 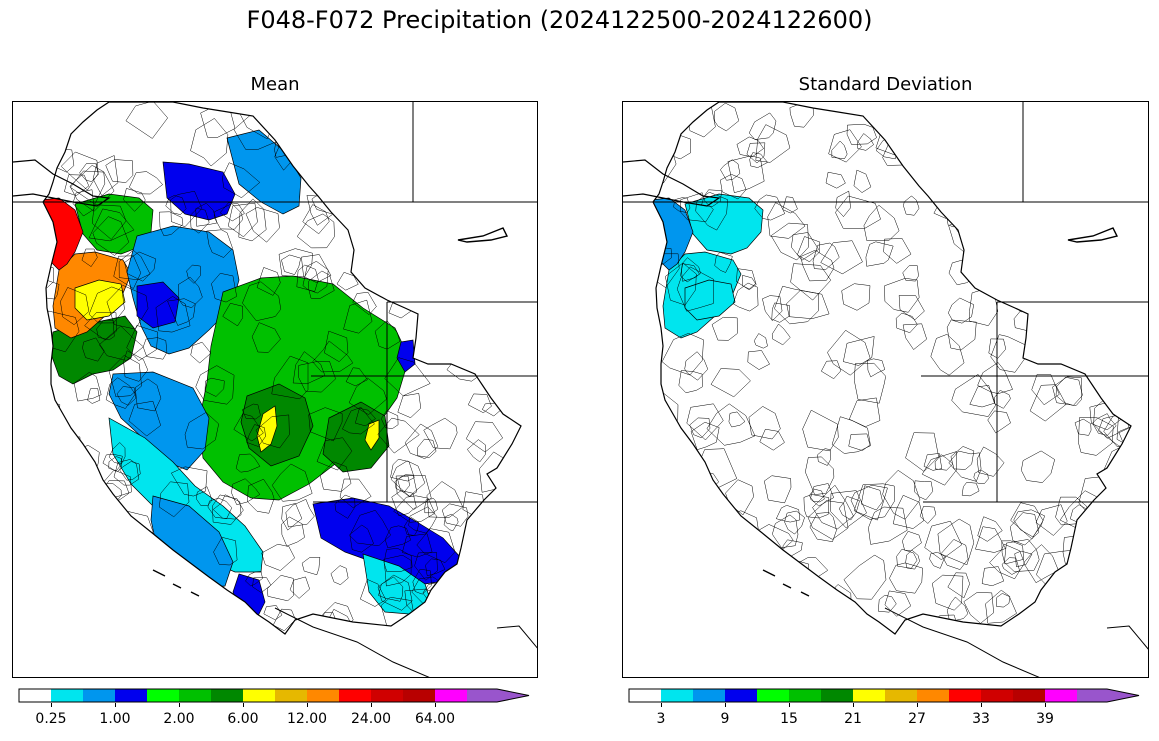 I want to click on mean-colorbar-tick-label: 64.00, so click(x=435, y=719).